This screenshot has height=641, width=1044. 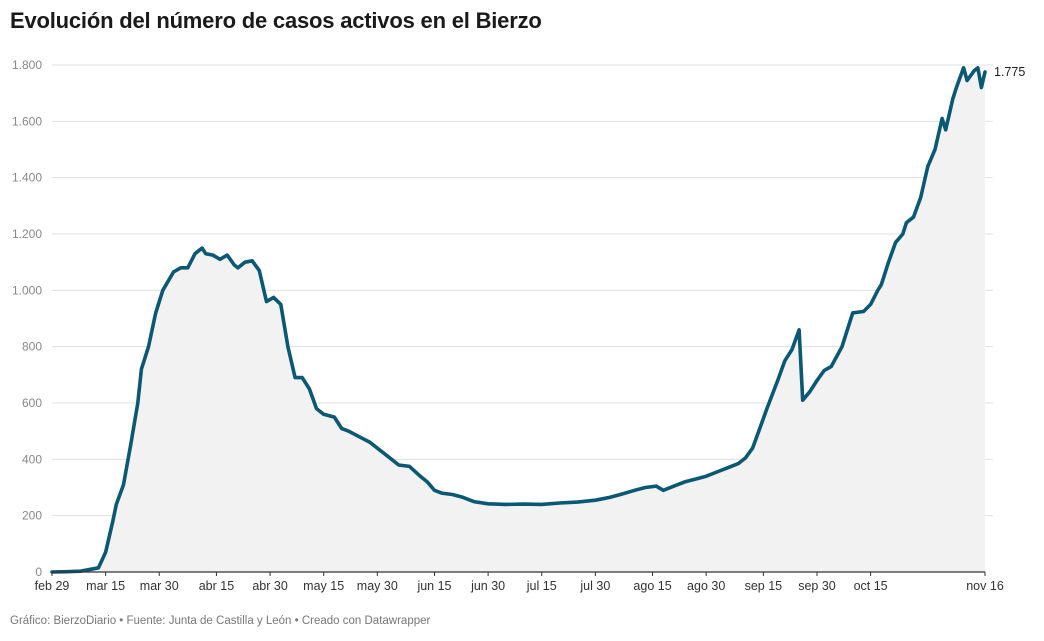 What do you see at coordinates (32, 347) in the screenshot?
I see `y-tick-label-800: 800` at bounding box center [32, 347].